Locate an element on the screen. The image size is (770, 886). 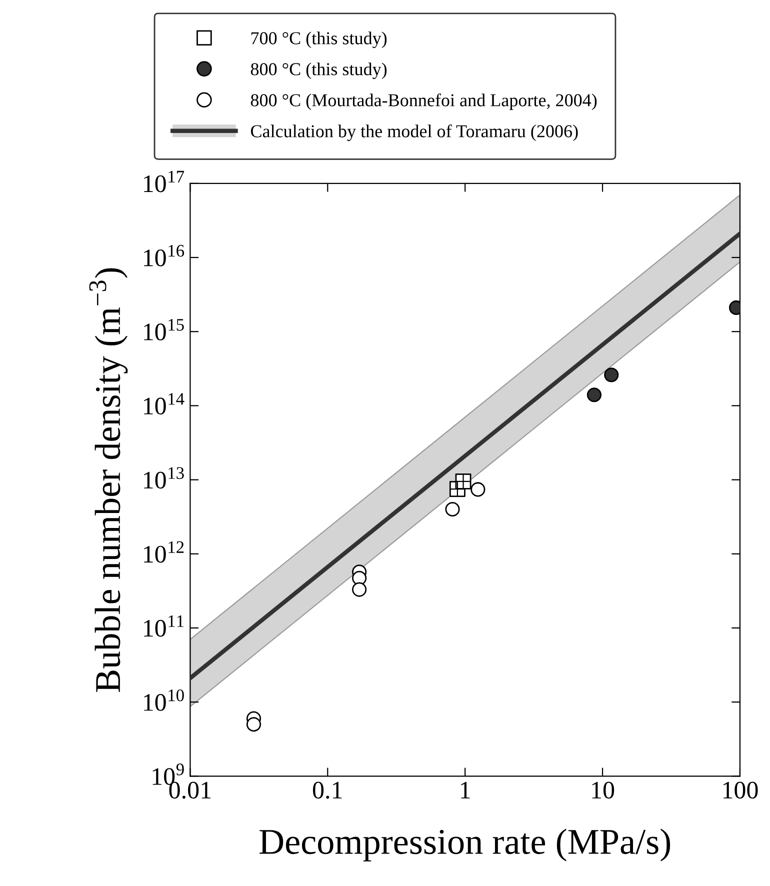
legend-label: 800 °C (this study) is located at coordinates (318, 71).